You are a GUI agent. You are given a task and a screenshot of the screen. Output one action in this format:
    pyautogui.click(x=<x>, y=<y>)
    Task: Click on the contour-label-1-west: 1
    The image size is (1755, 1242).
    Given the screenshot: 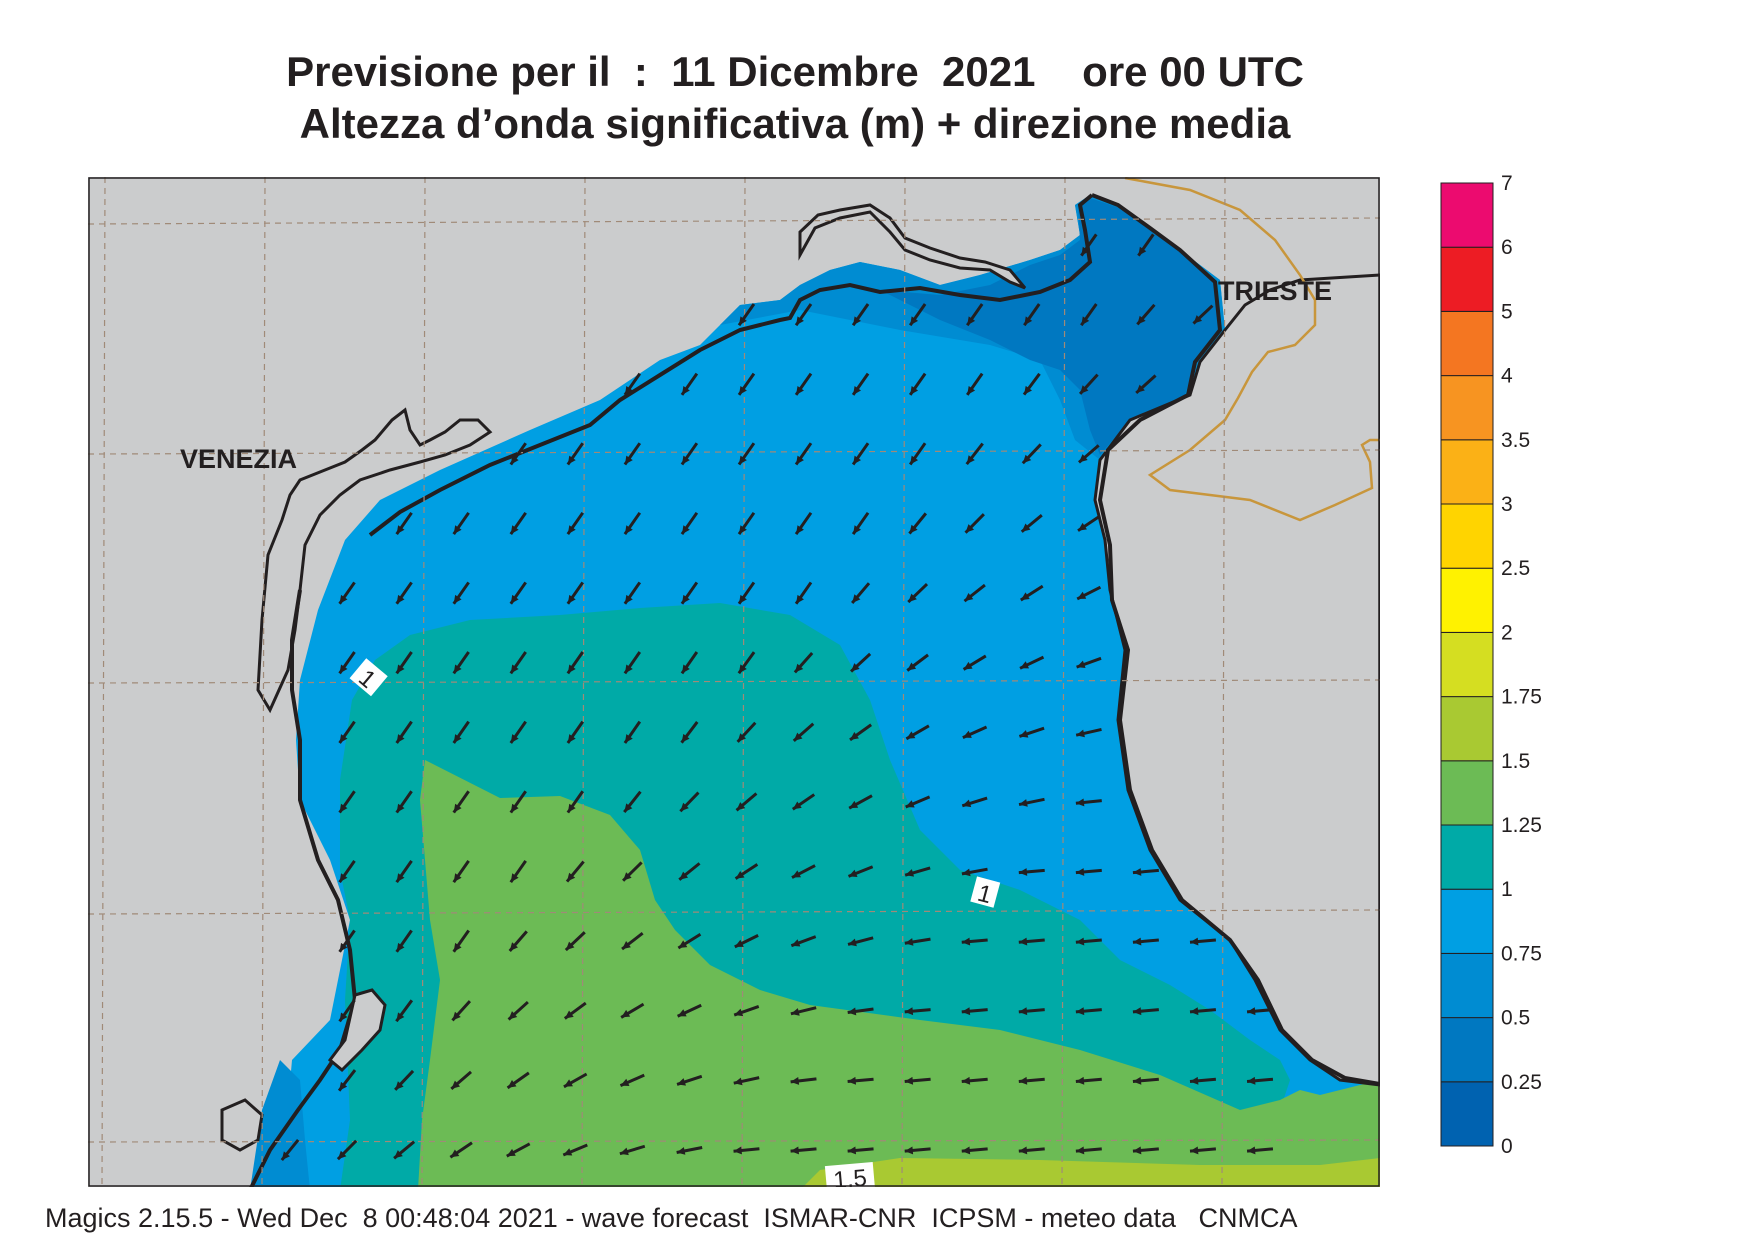 What is the action you would take?
    pyautogui.click(x=368, y=677)
    